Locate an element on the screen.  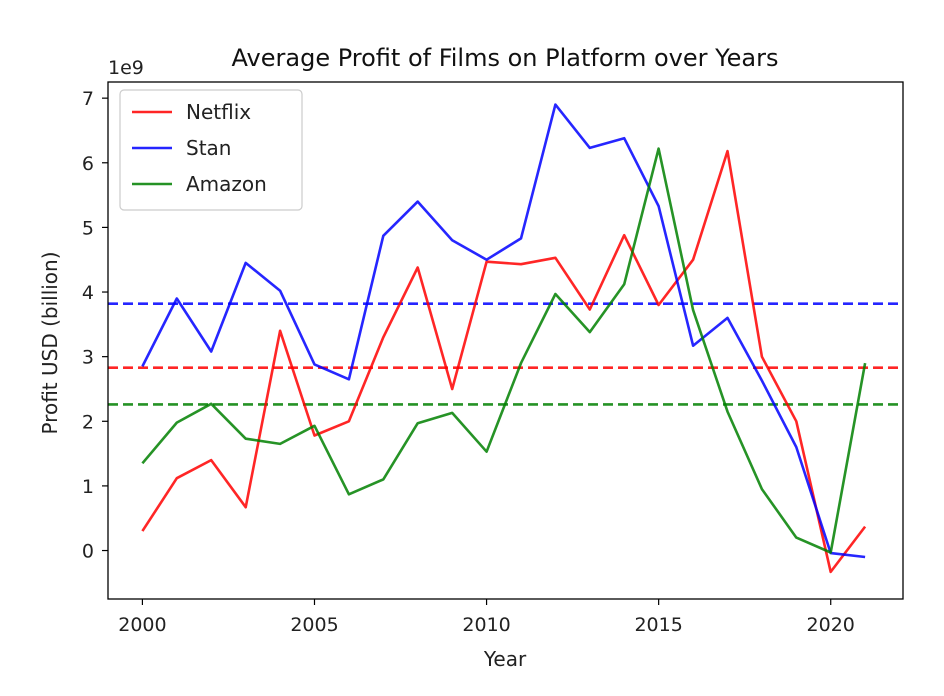
y-tick-label: 4 is located at coordinates (88, 293).